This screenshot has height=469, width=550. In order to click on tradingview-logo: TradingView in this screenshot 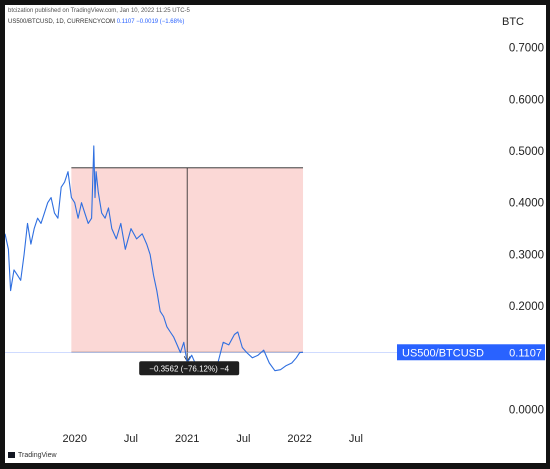, I will do `click(32, 455)`.